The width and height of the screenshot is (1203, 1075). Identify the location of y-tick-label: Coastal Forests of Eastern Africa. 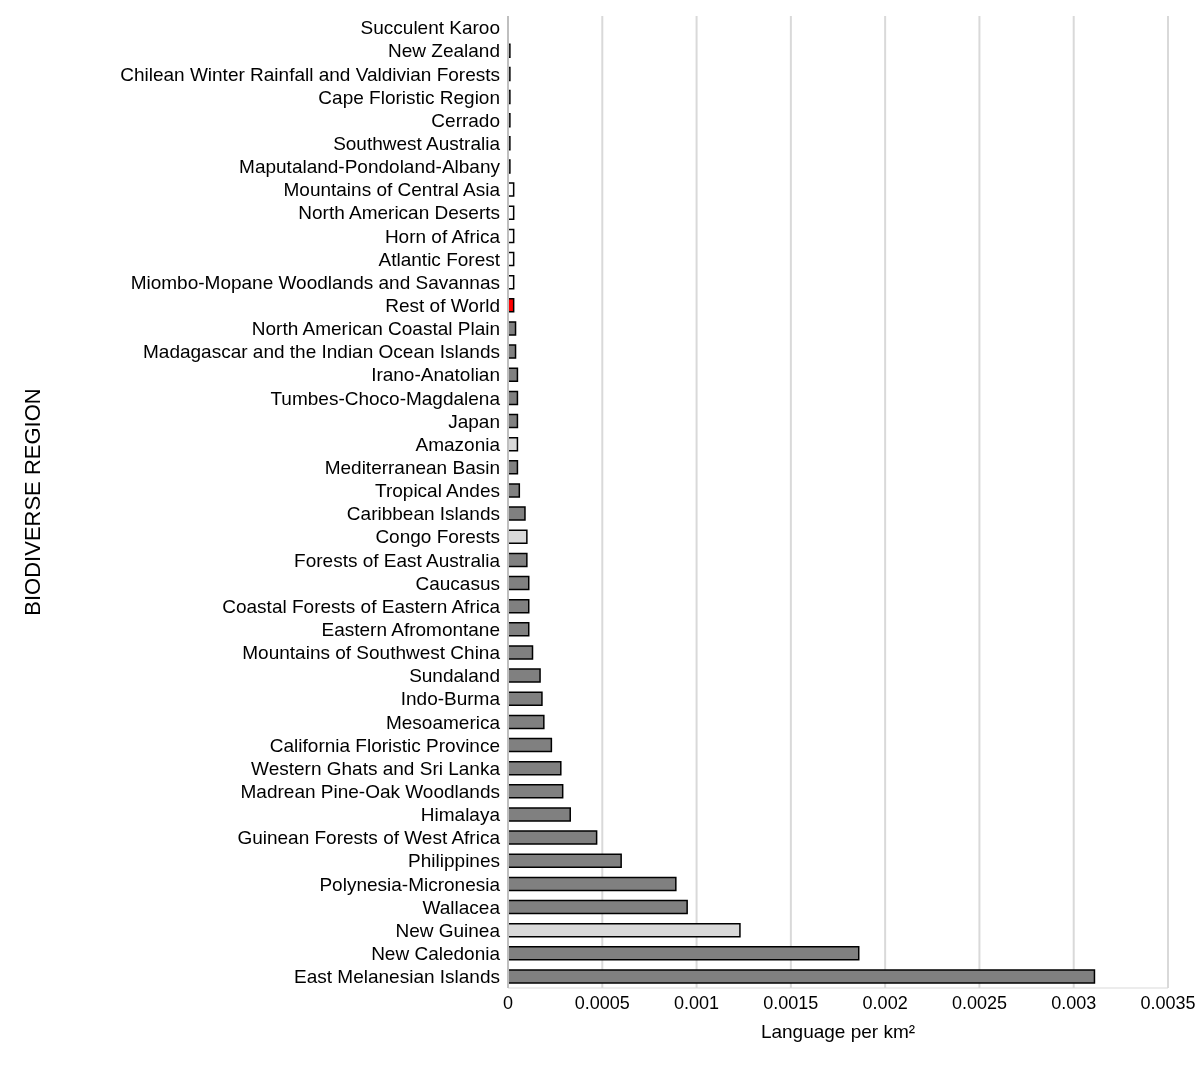
(361, 606).